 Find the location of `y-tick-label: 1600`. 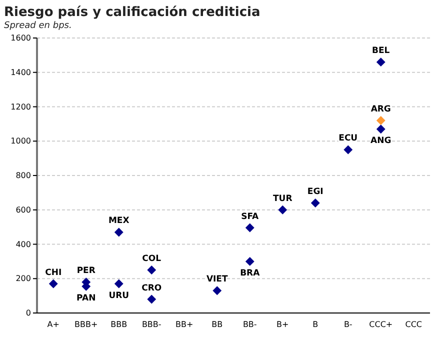

y-tick-label: 1600 is located at coordinates (20, 38).